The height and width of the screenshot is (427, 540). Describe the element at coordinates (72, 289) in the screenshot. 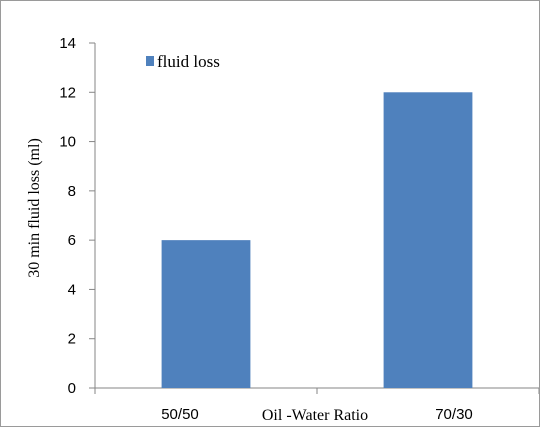

I see `y-tick-label: 4` at that location.